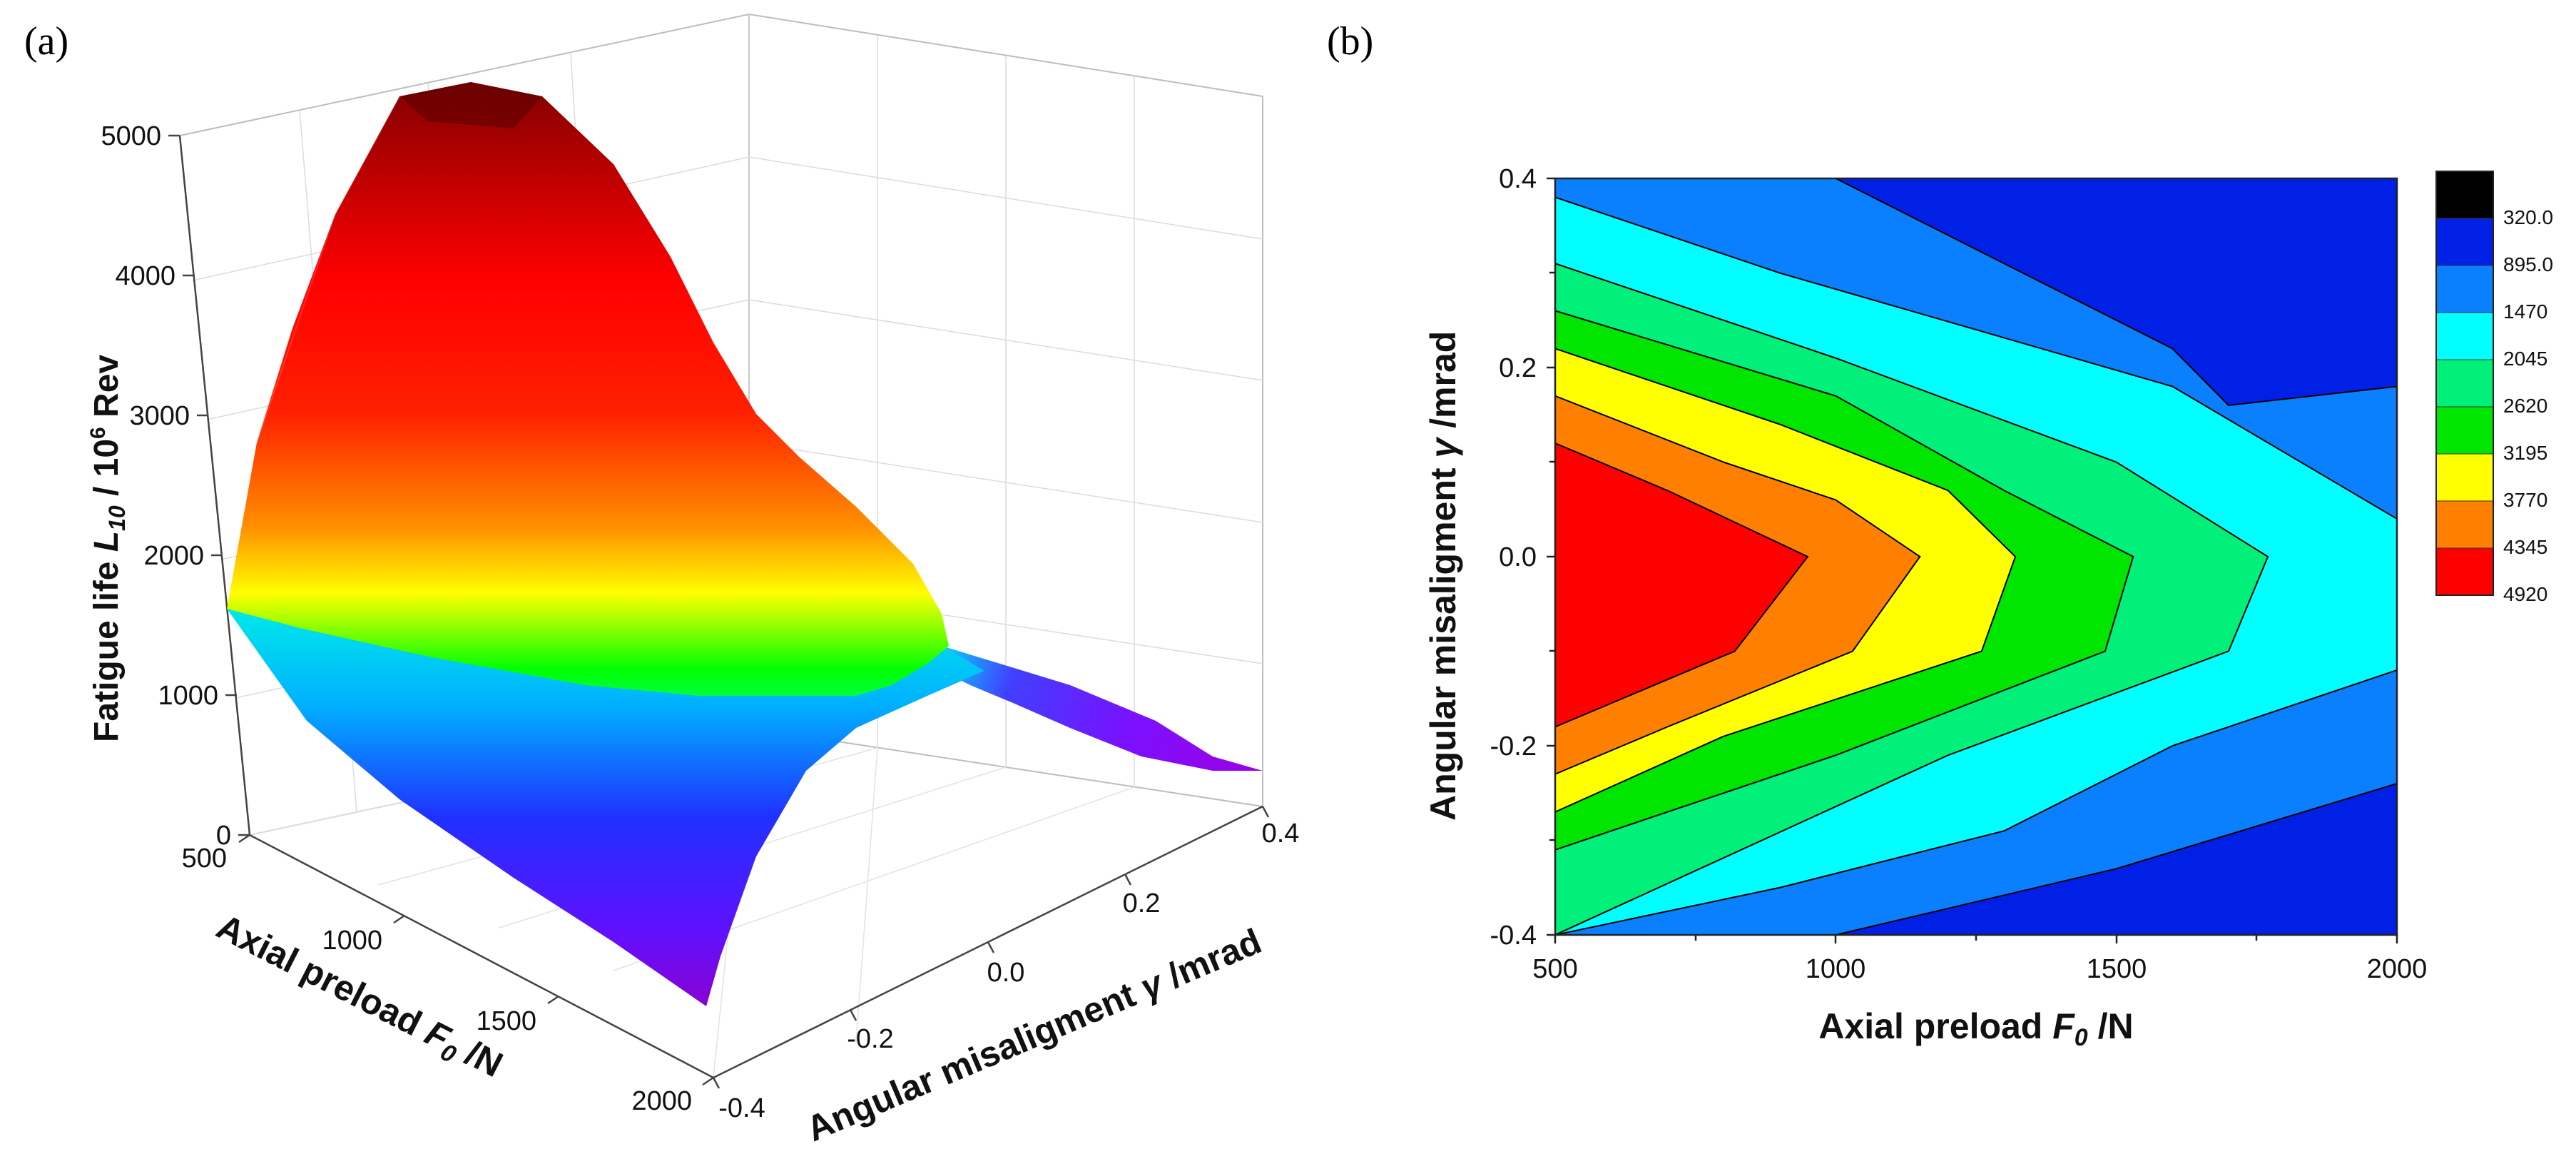 The image size is (2576, 1154). I want to click on y-tick-label: 0.0, so click(1006, 973).